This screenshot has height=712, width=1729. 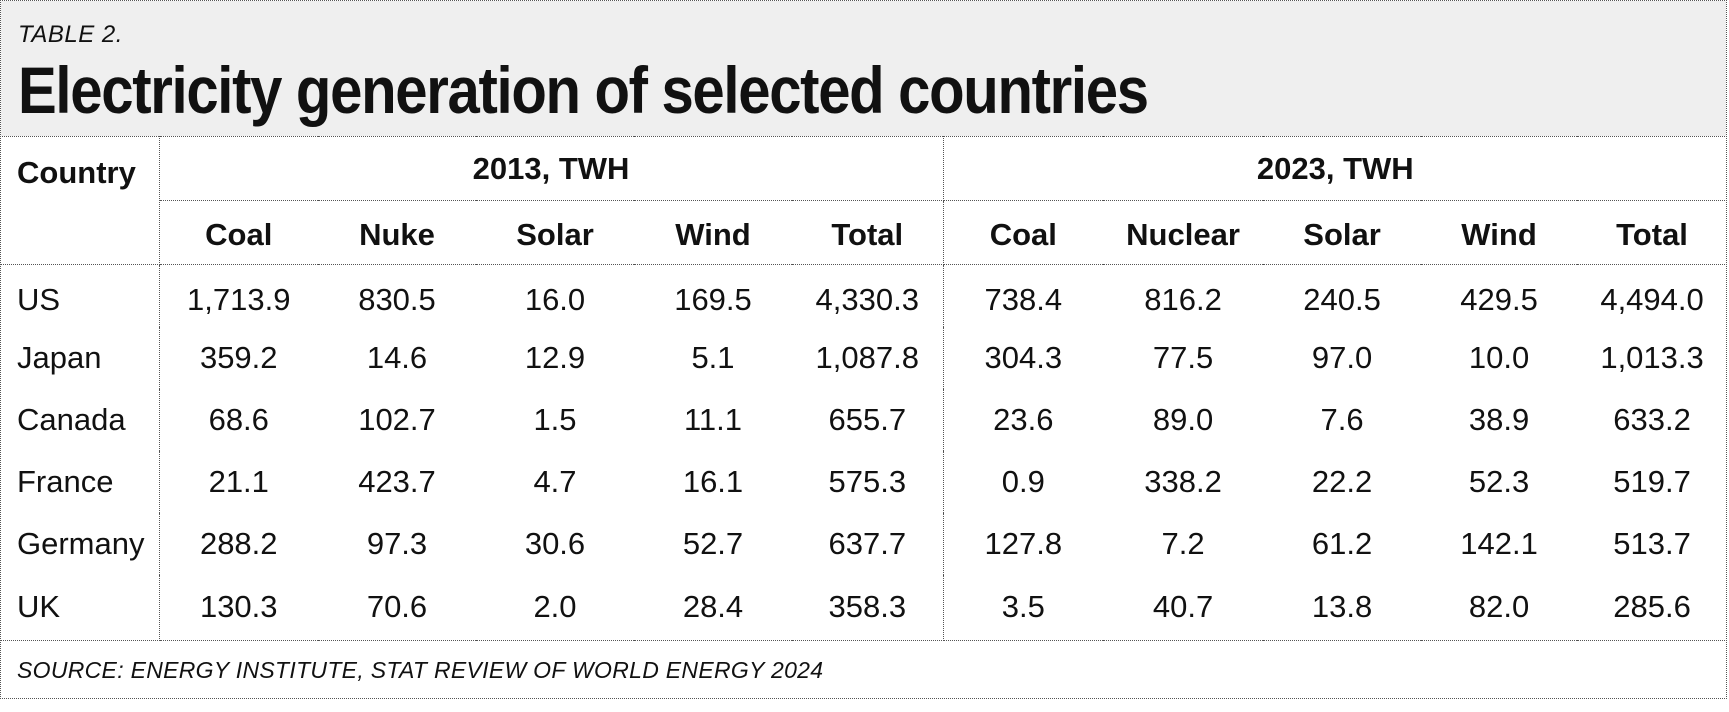 I want to click on value-cell: 89.0, so click(x=1183, y=419).